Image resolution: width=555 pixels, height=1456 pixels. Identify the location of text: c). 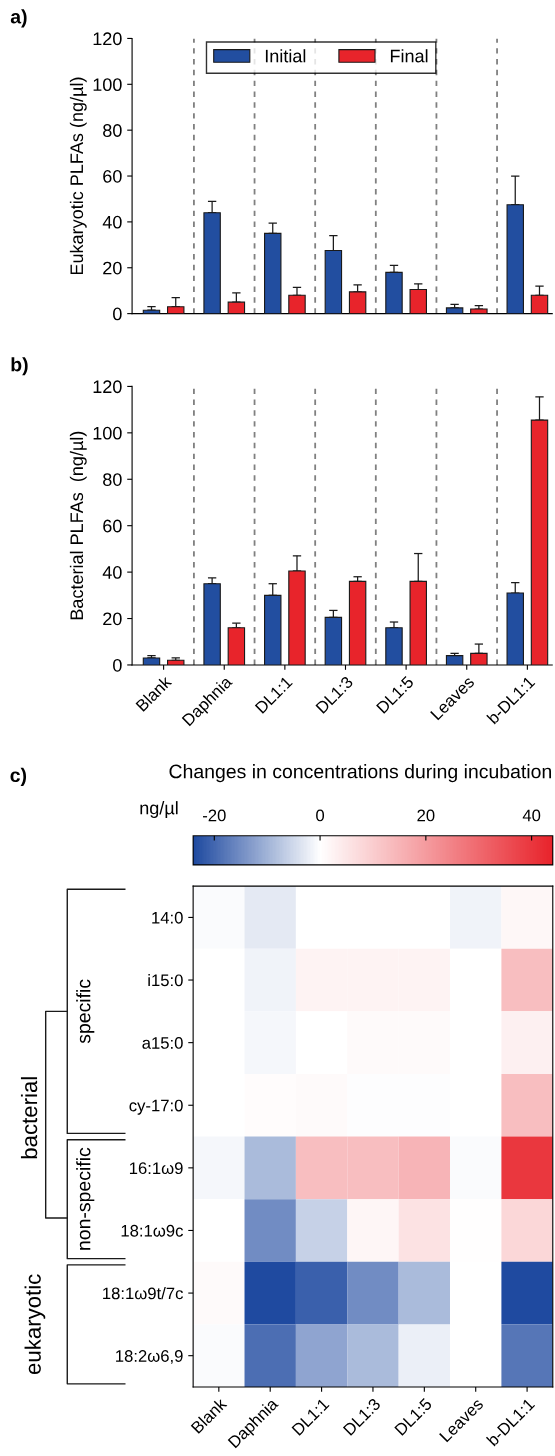
(18, 776).